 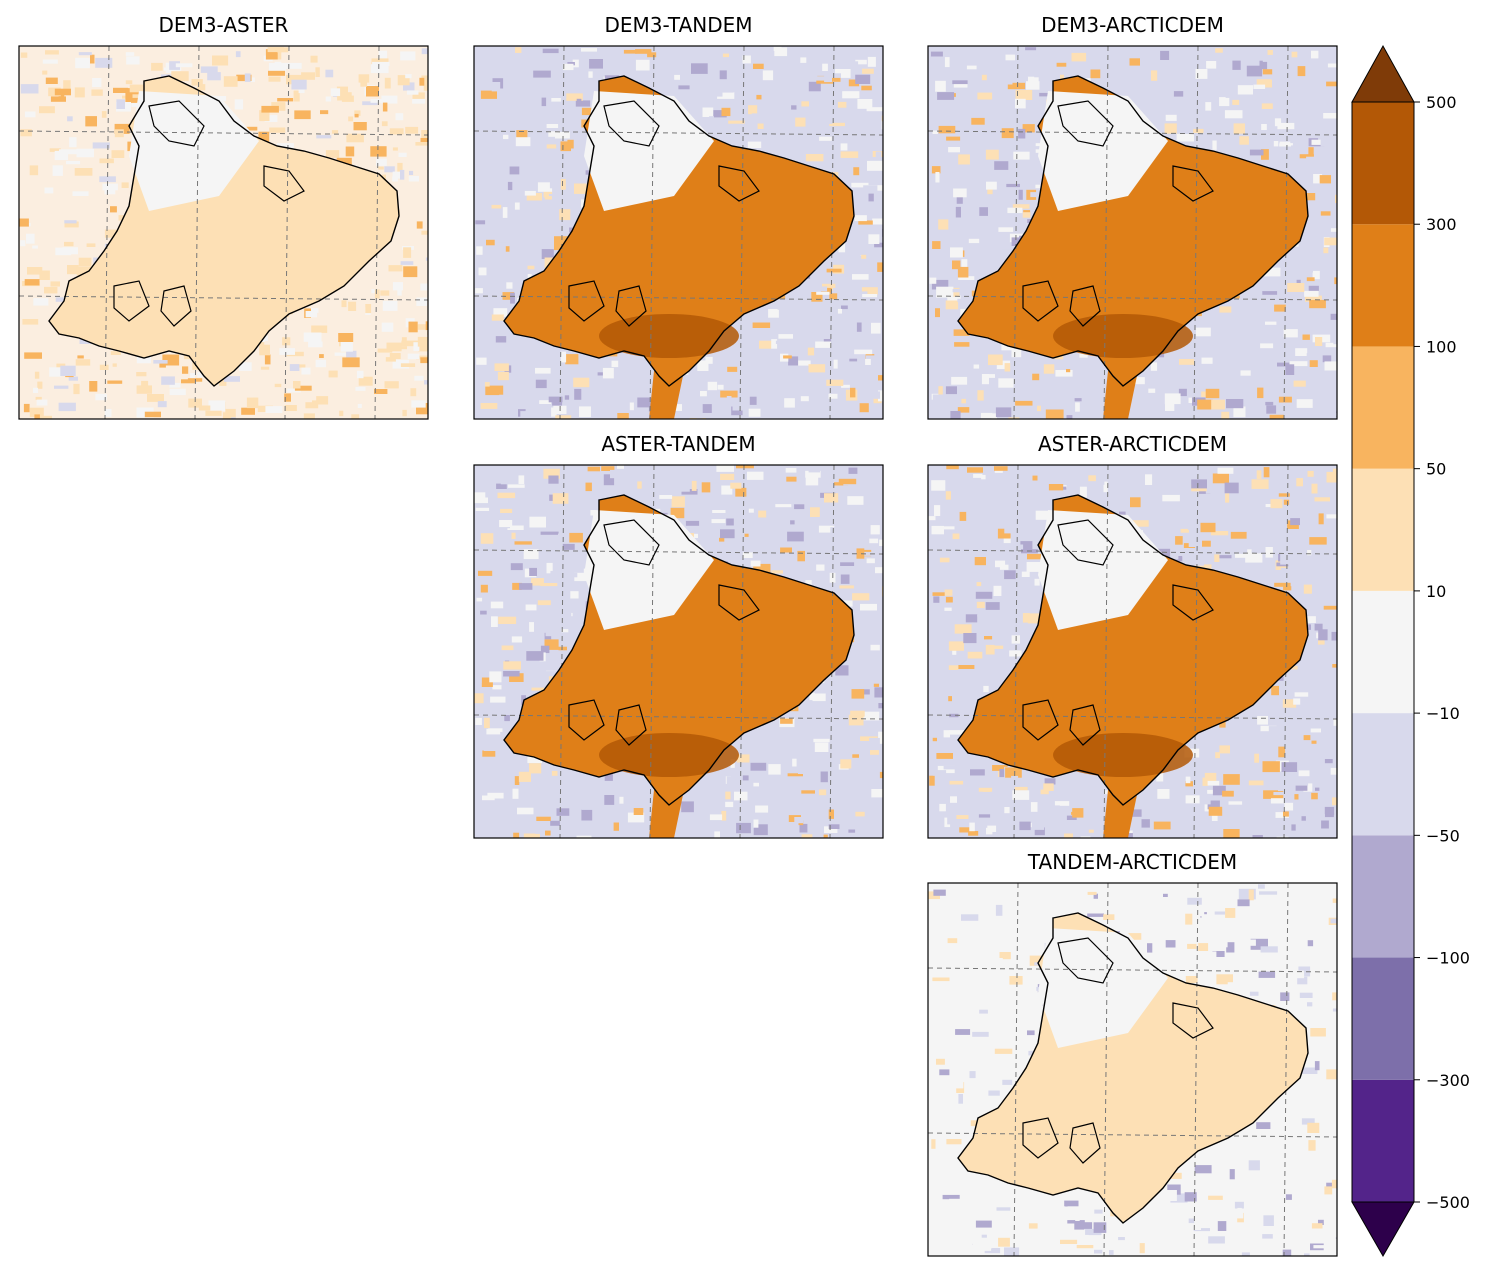 I want to click on upland-area, so click(x=1103, y=988).